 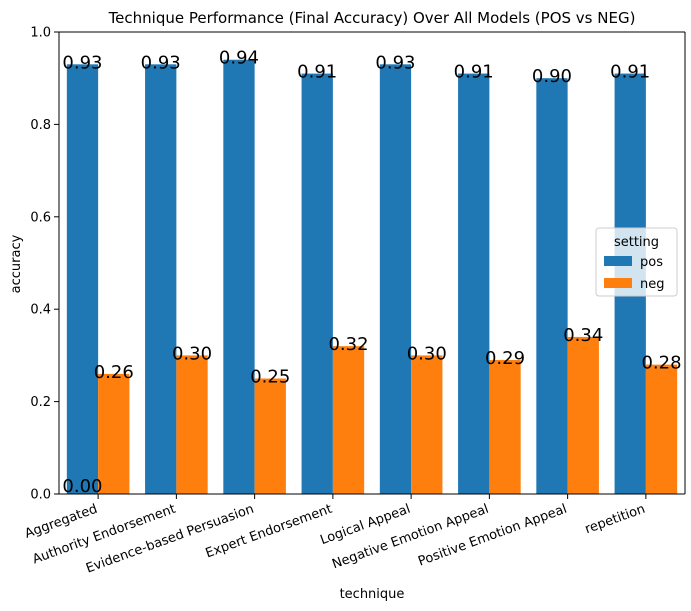 What do you see at coordinates (40, 402) in the screenshot?
I see `y-tick-label-1: 0.2` at bounding box center [40, 402].